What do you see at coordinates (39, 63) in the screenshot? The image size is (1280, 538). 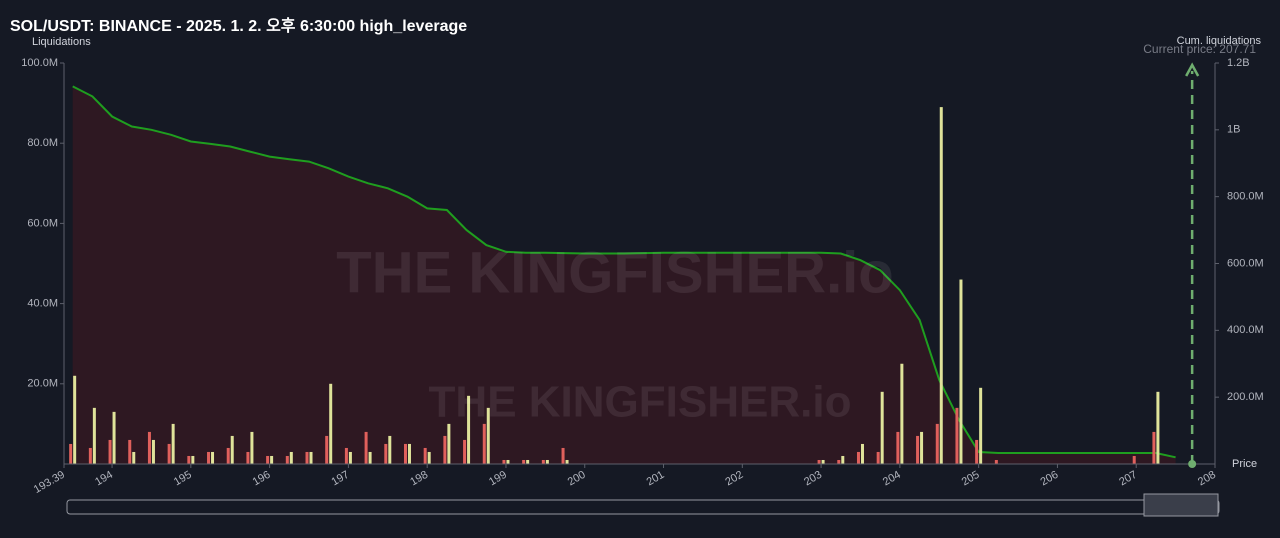 I see `y-tick-label: 100.0M` at bounding box center [39, 63].